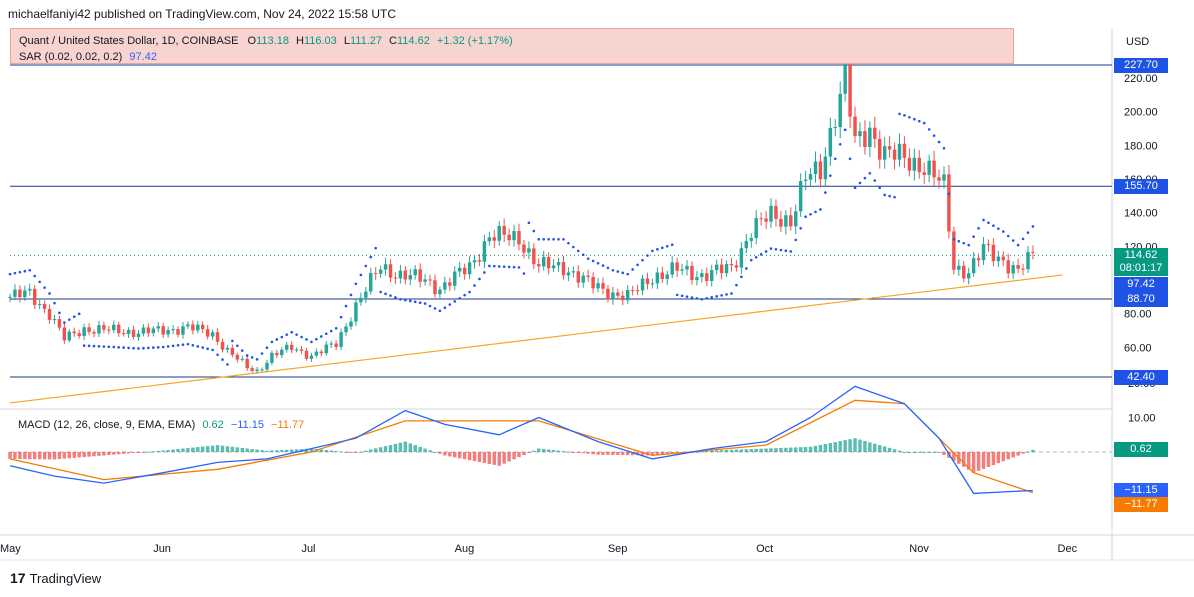 This screenshot has width=1194, height=597. I want to click on price-badge-level: 88.70, so click(1141, 299).